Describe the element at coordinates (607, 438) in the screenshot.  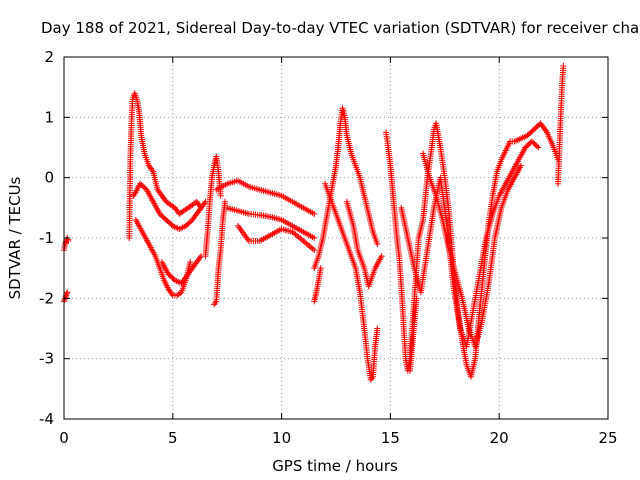
I see `x-tick-label: 25` at that location.